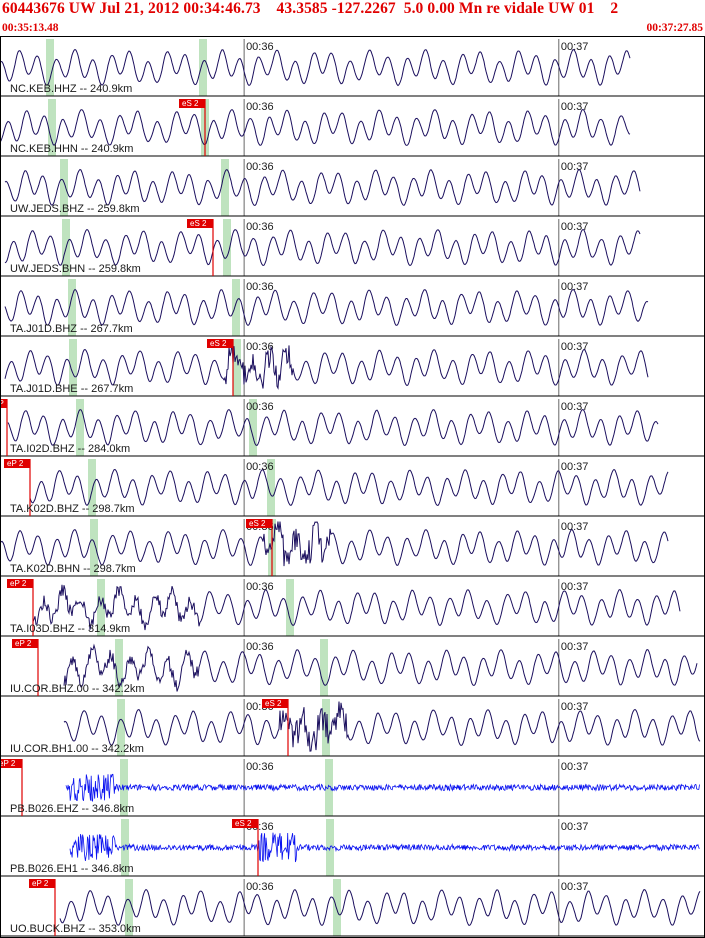 Image resolution: width=705 pixels, height=938 pixels. Describe the element at coordinates (674, 28) in the screenshot. I see `window-end-time: 00:37:27.85` at that location.